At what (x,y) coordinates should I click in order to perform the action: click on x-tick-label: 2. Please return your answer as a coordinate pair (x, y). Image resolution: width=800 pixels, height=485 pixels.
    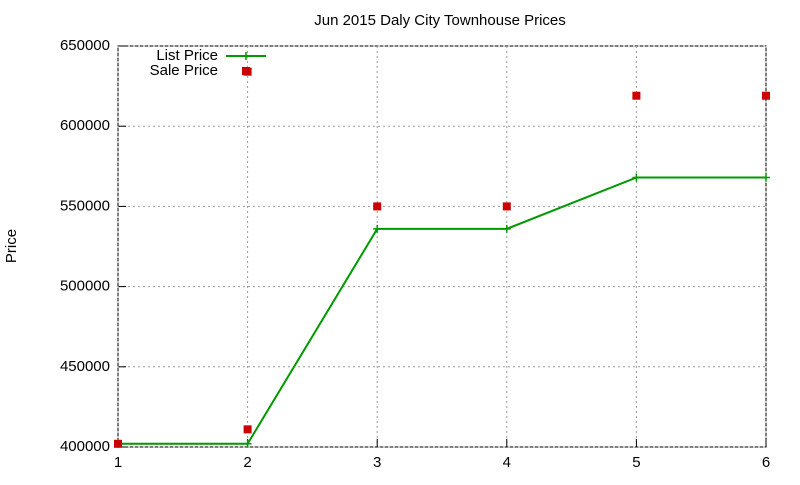
    Looking at the image, I should click on (247, 462).